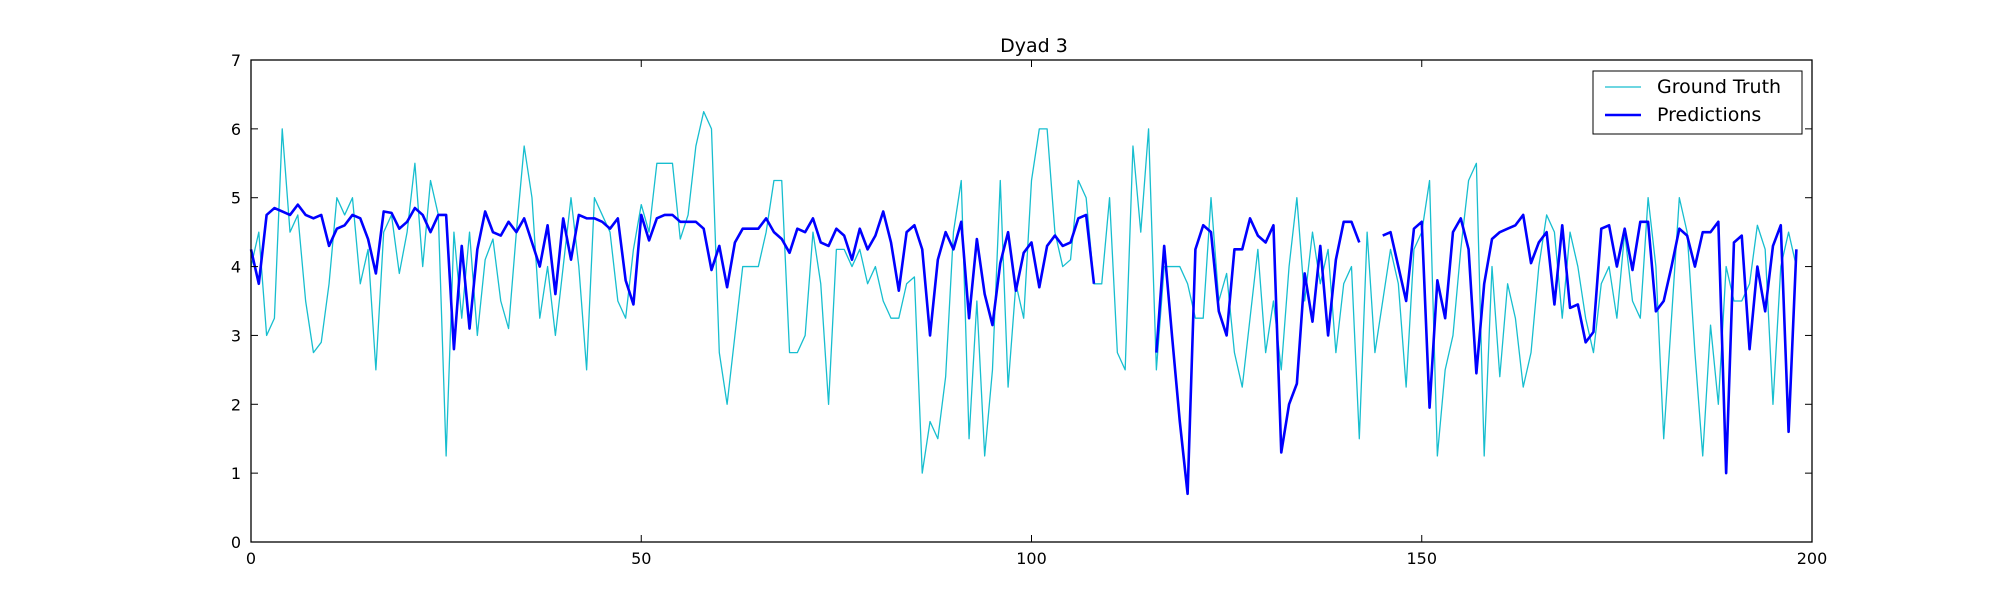 The image size is (2000, 600). Describe the element at coordinates (236, 335) in the screenshot. I see `y-tick-label: 3` at that location.